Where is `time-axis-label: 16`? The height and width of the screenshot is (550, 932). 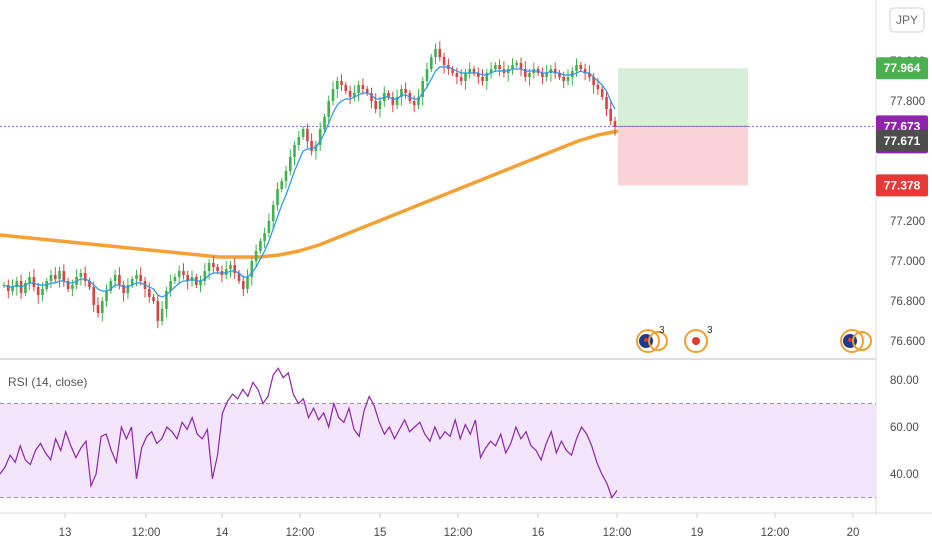 time-axis-label: 16 is located at coordinates (538, 533).